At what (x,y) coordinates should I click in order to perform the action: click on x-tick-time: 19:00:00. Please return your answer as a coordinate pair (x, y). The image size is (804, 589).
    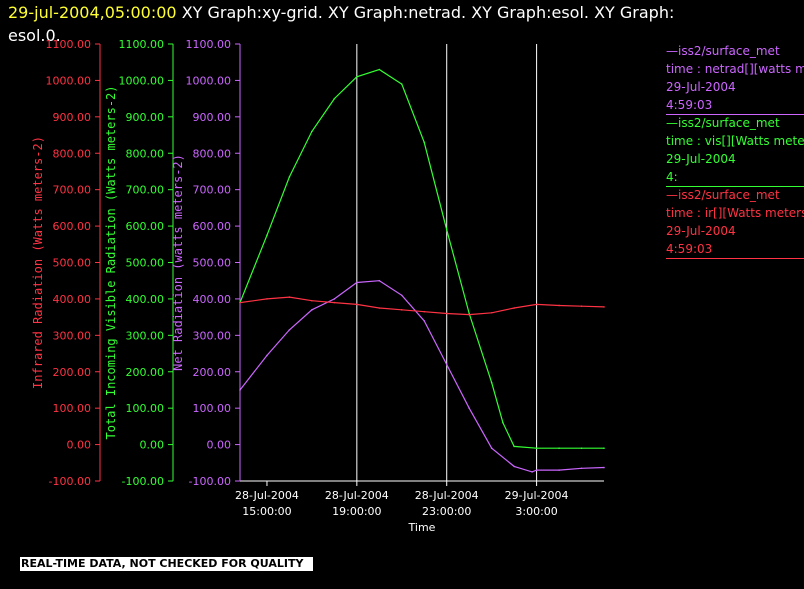
    Looking at the image, I should click on (356, 511).